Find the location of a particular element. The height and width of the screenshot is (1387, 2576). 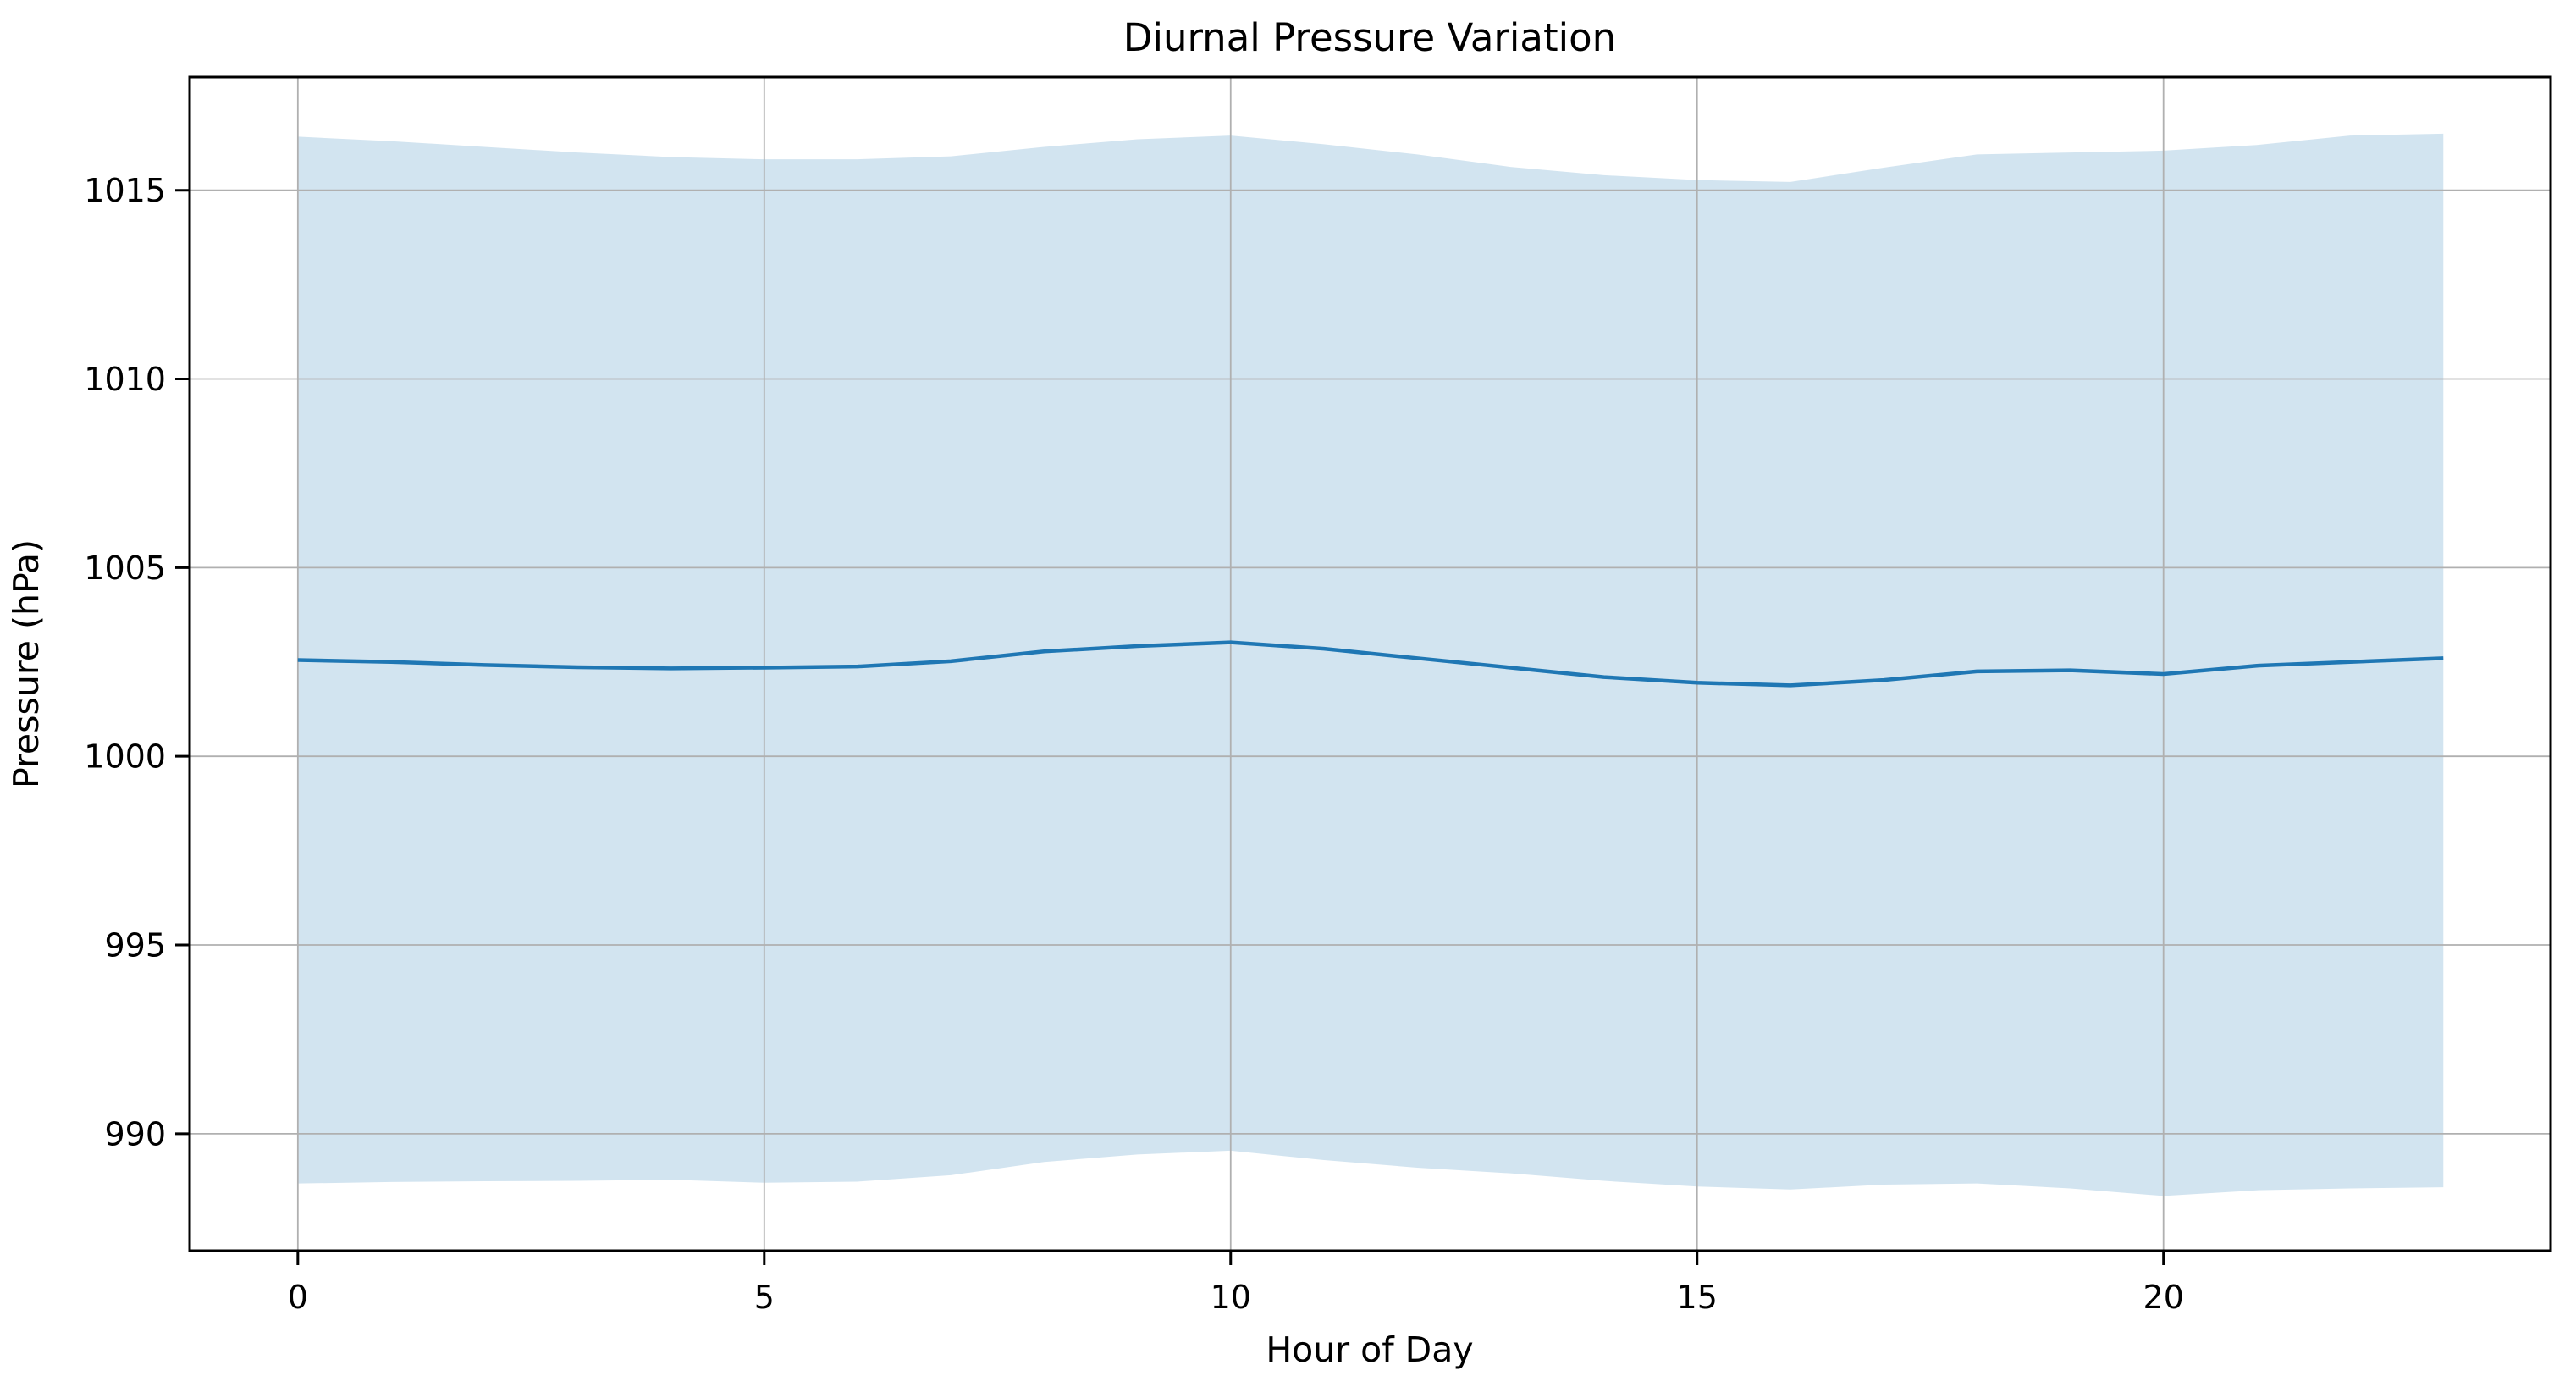

x-tick-label: 5 is located at coordinates (764, 1297).